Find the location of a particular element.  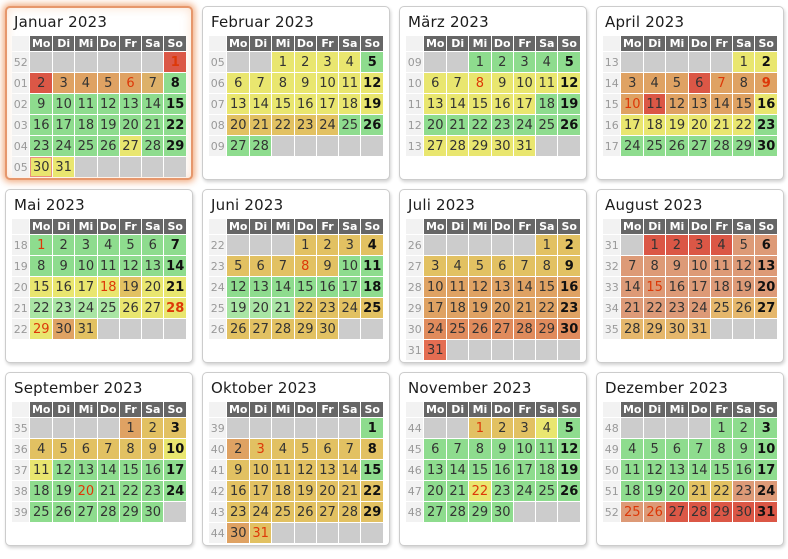

day-cell-juni-20: 20 is located at coordinates (261, 308).